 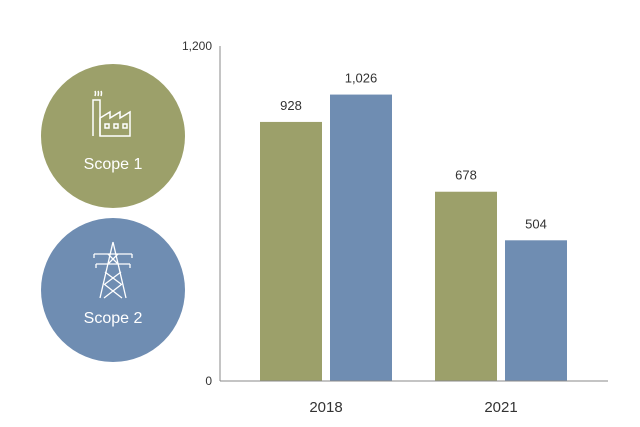 I want to click on bar-scope-2-2018, so click(x=361, y=237).